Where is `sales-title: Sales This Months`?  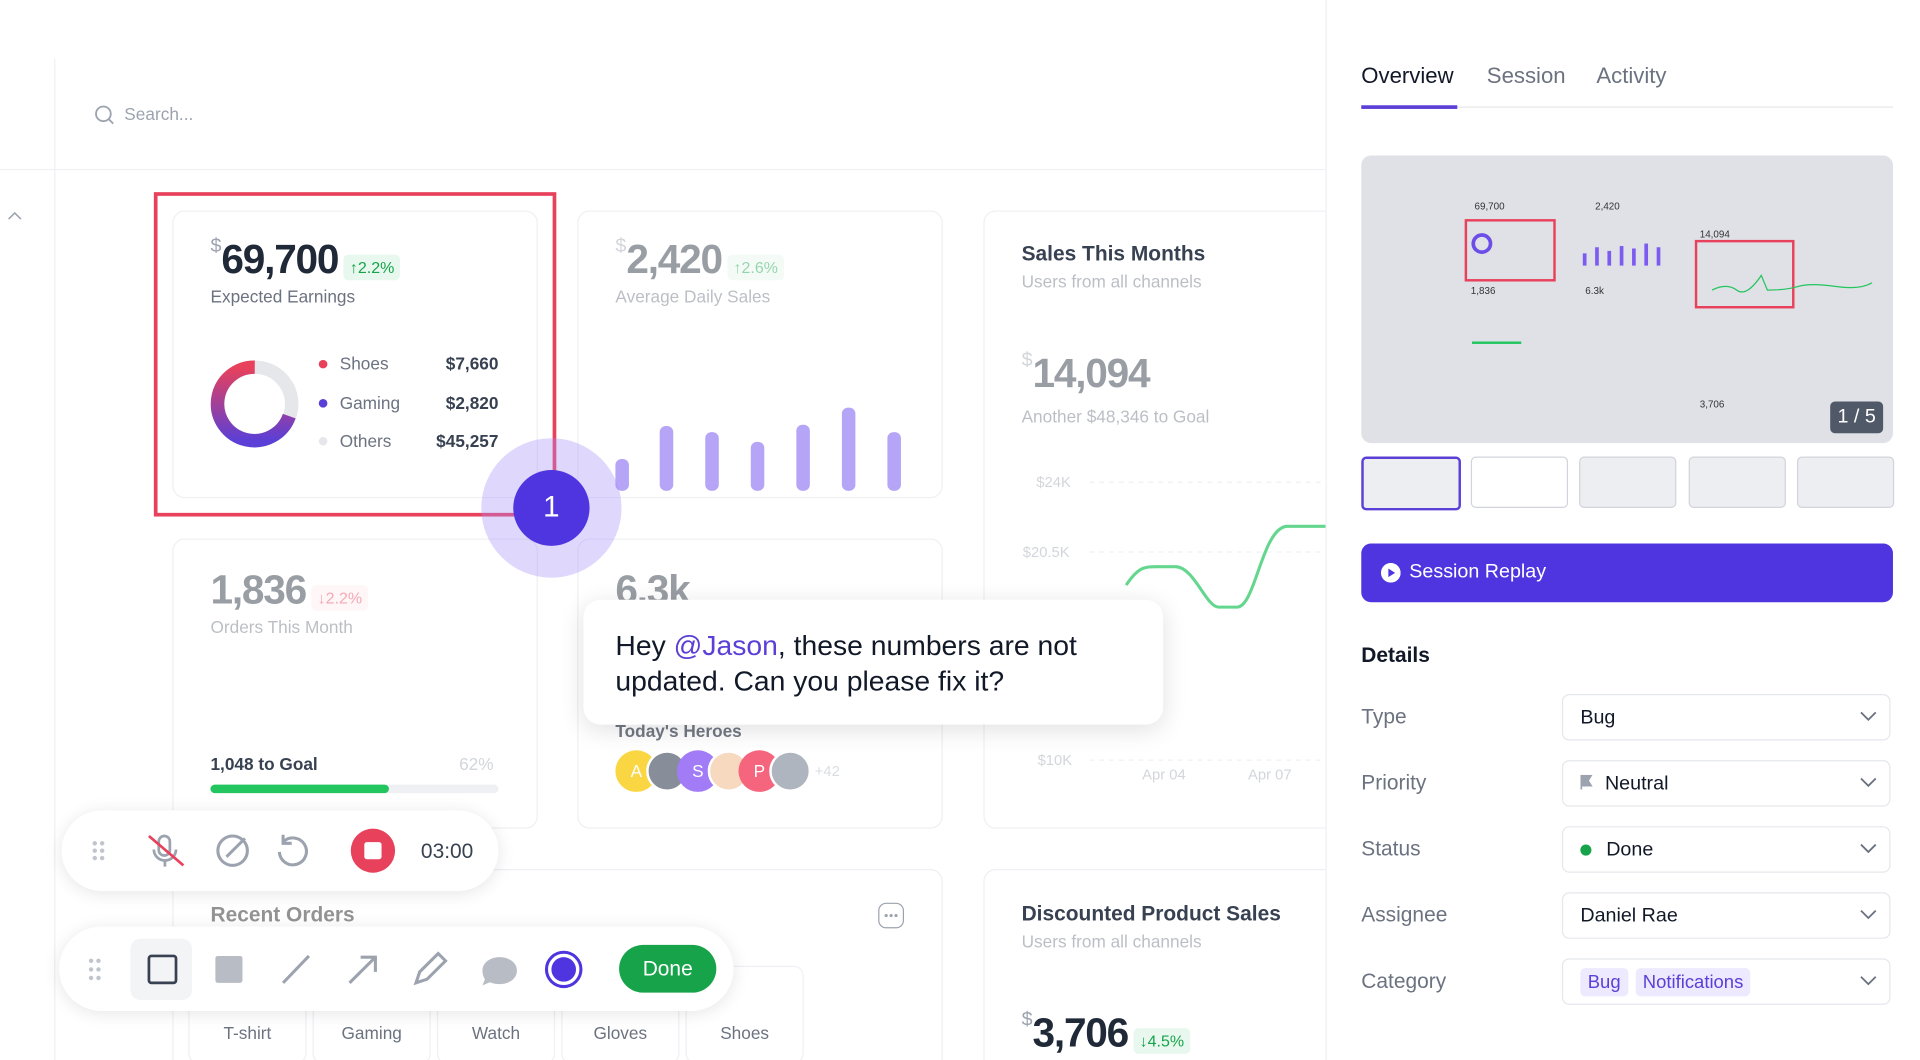
sales-title: Sales This Months is located at coordinates (1113, 254).